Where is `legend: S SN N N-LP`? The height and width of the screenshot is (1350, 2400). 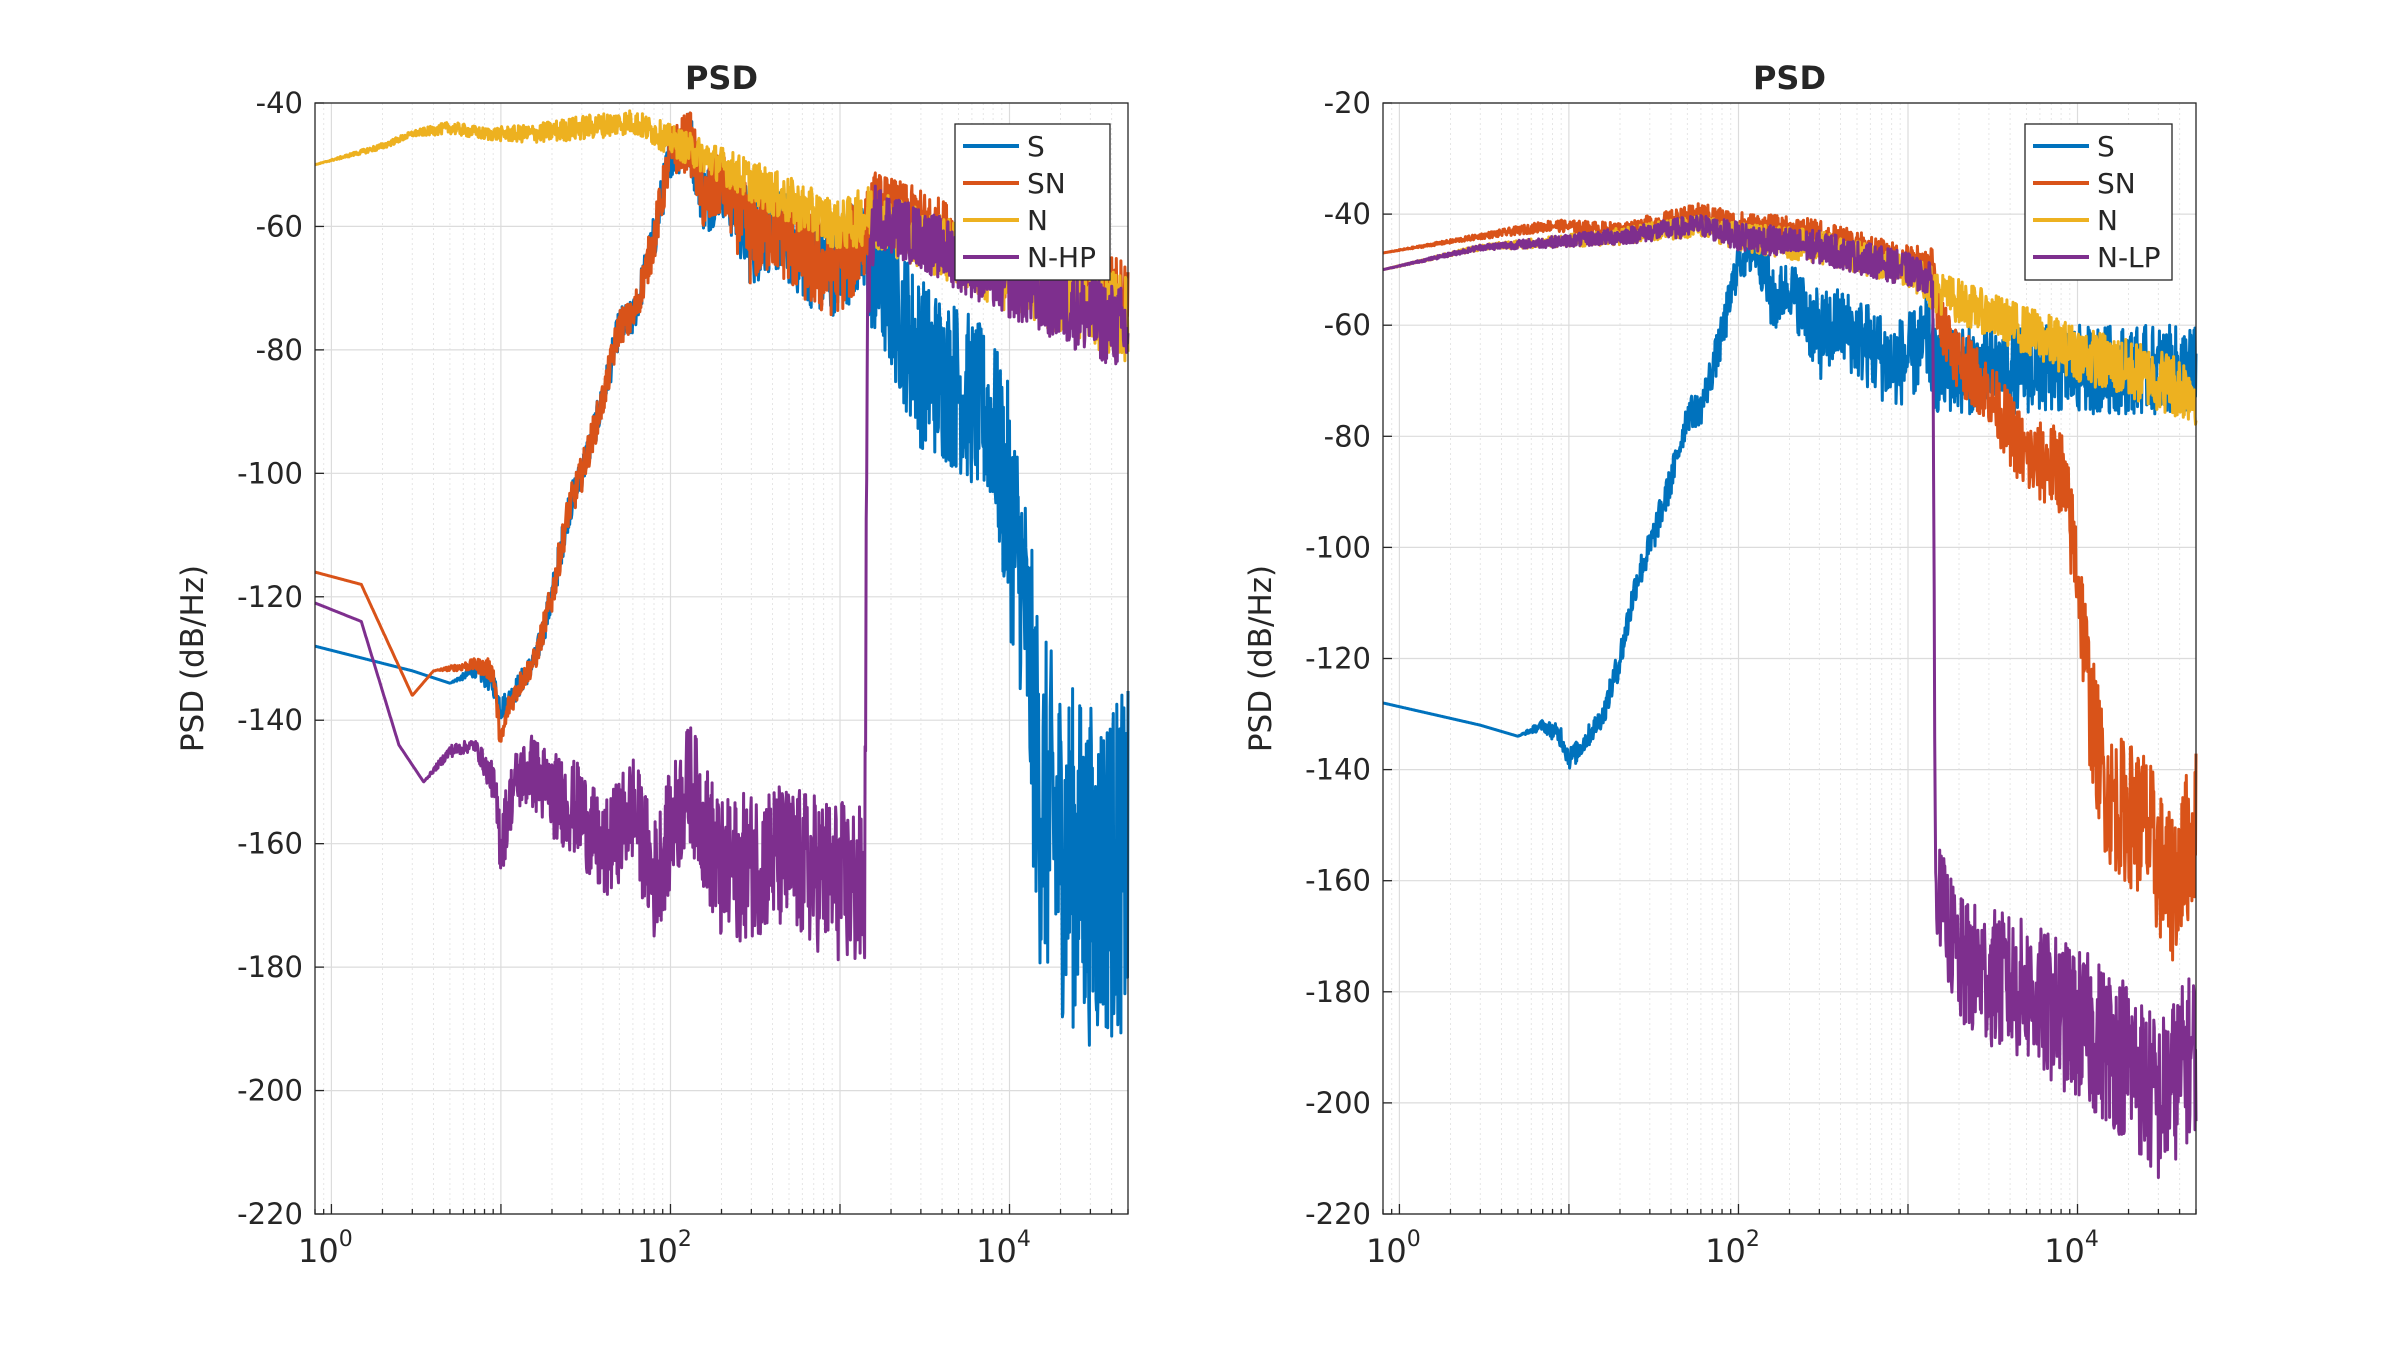
legend: S SN N N-LP is located at coordinates (2098, 202).